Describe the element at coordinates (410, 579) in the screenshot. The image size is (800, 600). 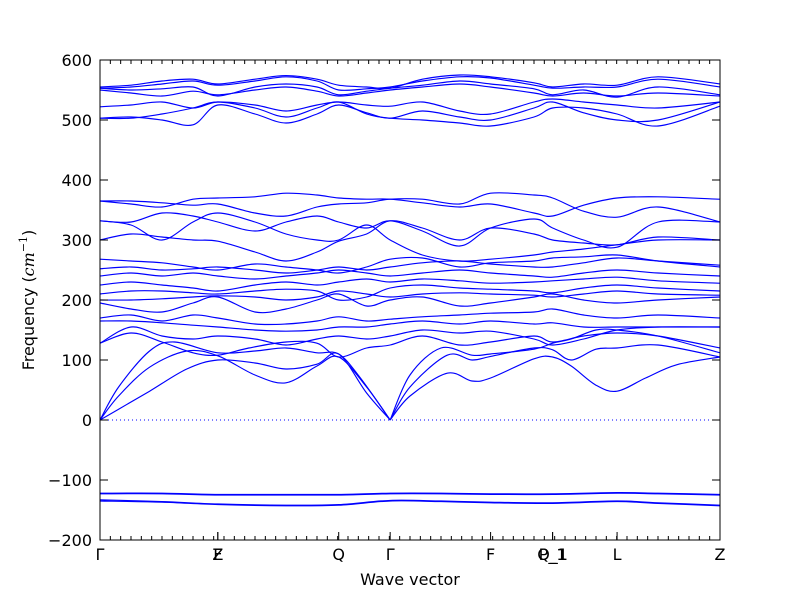
I see `x-axis-label: Wave vector` at that location.